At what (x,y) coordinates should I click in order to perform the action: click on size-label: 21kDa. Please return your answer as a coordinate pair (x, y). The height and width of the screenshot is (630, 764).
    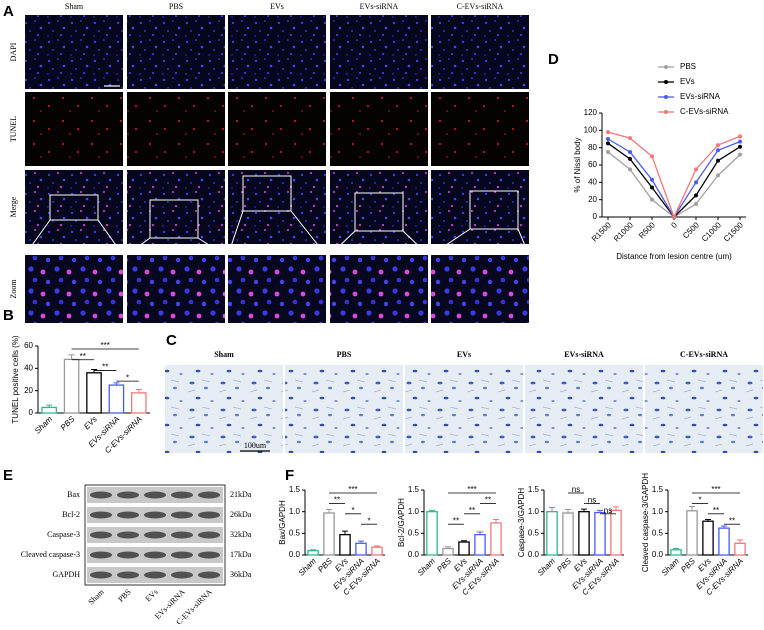
    Looking at the image, I should click on (241, 494).